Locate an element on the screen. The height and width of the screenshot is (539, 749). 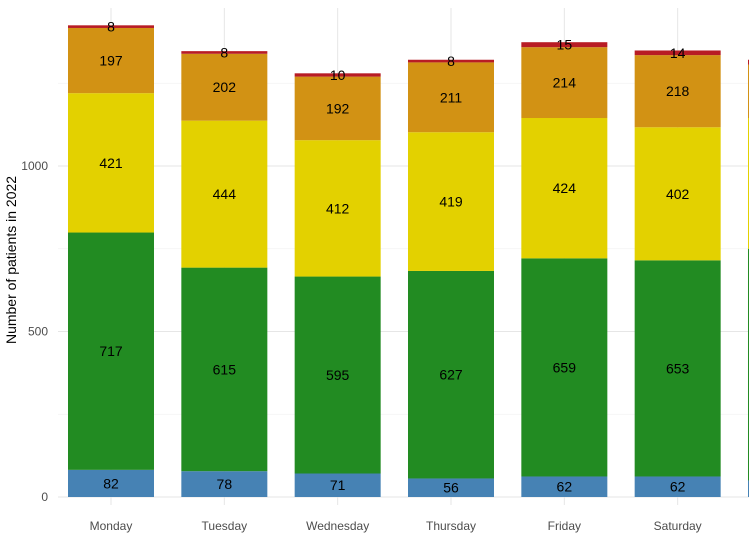
bar-thursday-red is located at coordinates (451, 61).